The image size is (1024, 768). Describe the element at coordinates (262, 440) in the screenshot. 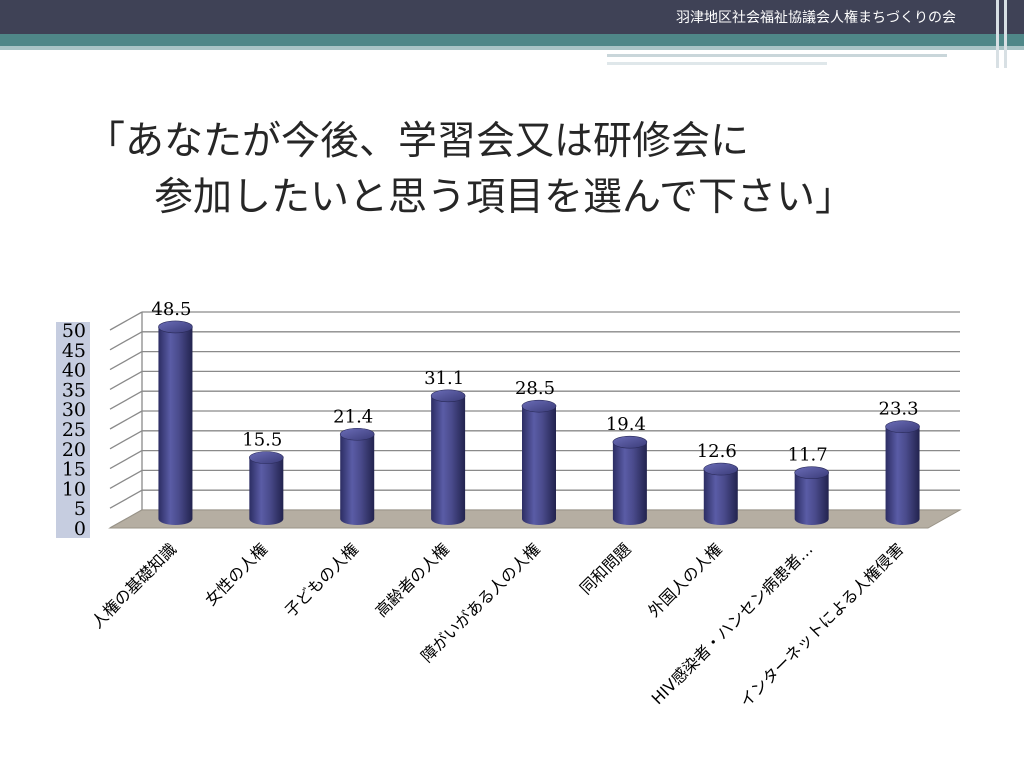

I see `data-label: 15.5` at that location.